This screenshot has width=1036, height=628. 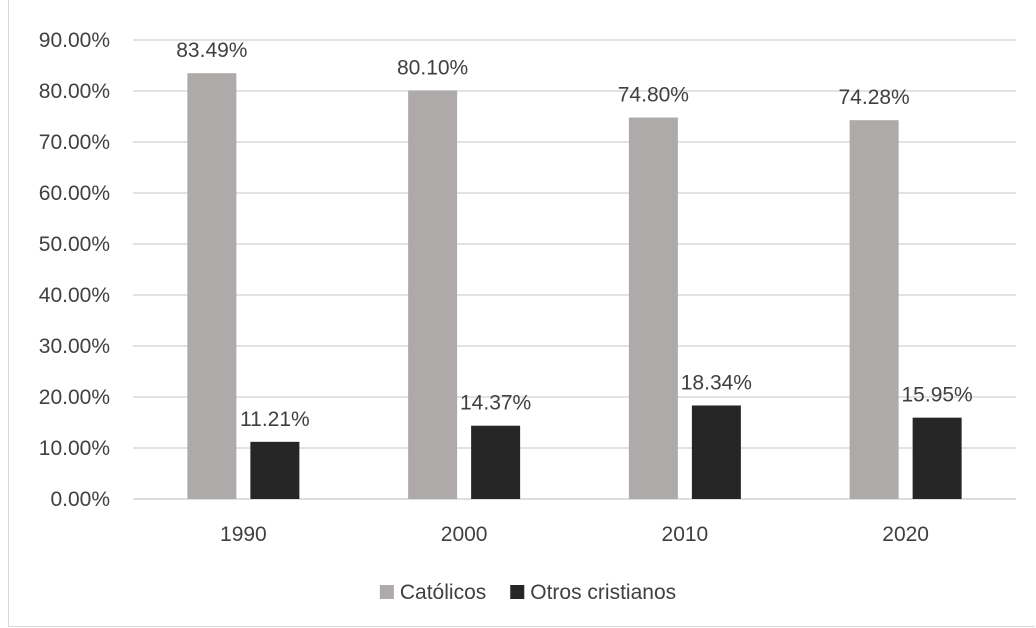 I want to click on bar-otros-cristianos-2020, so click(x=937, y=458).